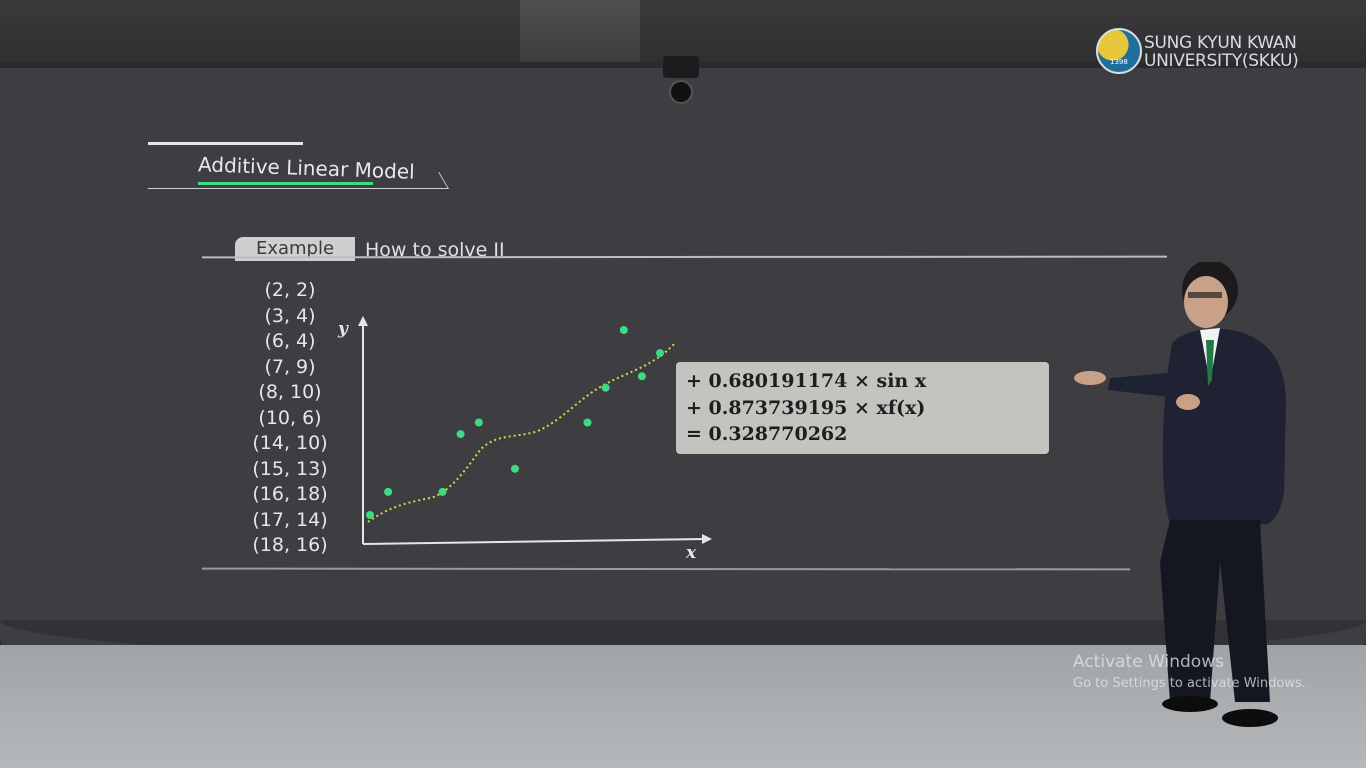 The image size is (1366, 768). Describe the element at coordinates (534, 541) in the screenshot. I see `x-axis` at that location.